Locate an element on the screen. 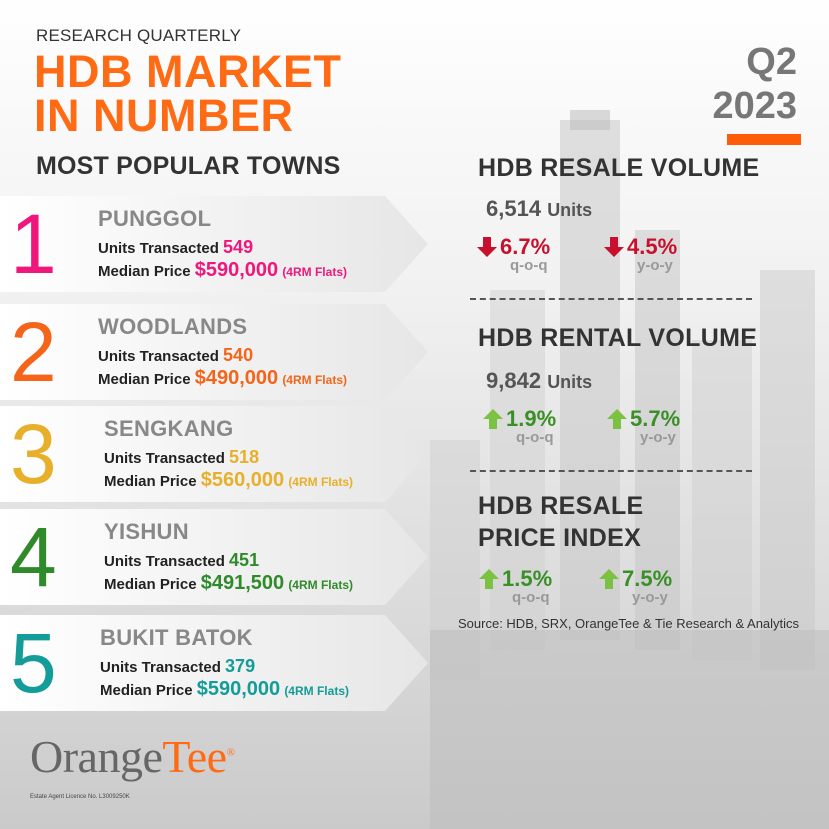 This screenshot has width=829, height=829. price-row: Median Price $490,000 (4RM Flats) is located at coordinates (222, 378).